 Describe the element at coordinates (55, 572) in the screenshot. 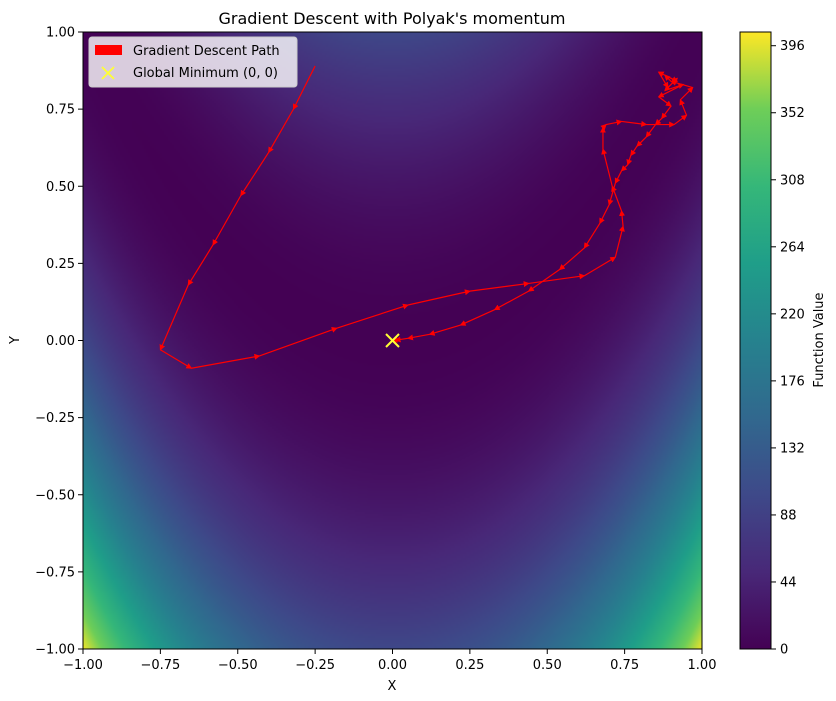

I see `y-tick-label: −0.75` at that location.